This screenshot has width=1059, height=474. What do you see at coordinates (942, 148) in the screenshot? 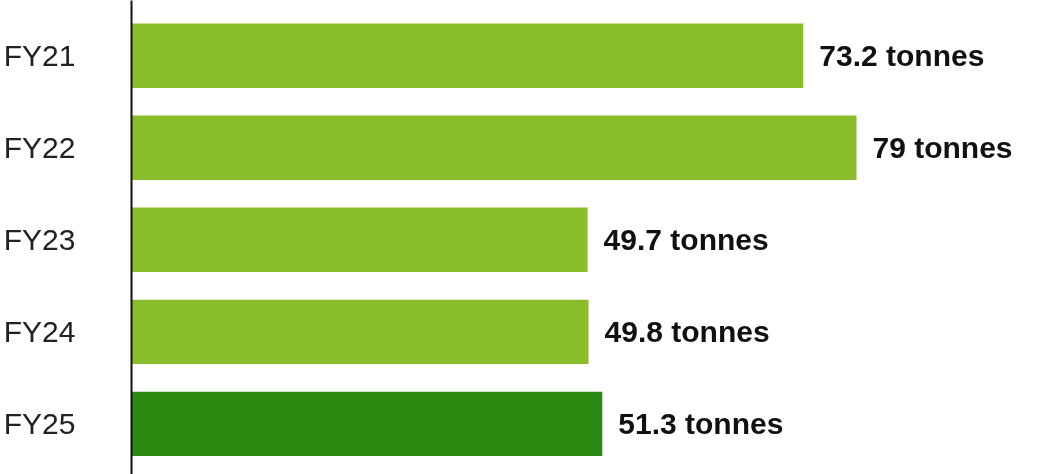
I see `data-label: 79 tonnes` at bounding box center [942, 148].